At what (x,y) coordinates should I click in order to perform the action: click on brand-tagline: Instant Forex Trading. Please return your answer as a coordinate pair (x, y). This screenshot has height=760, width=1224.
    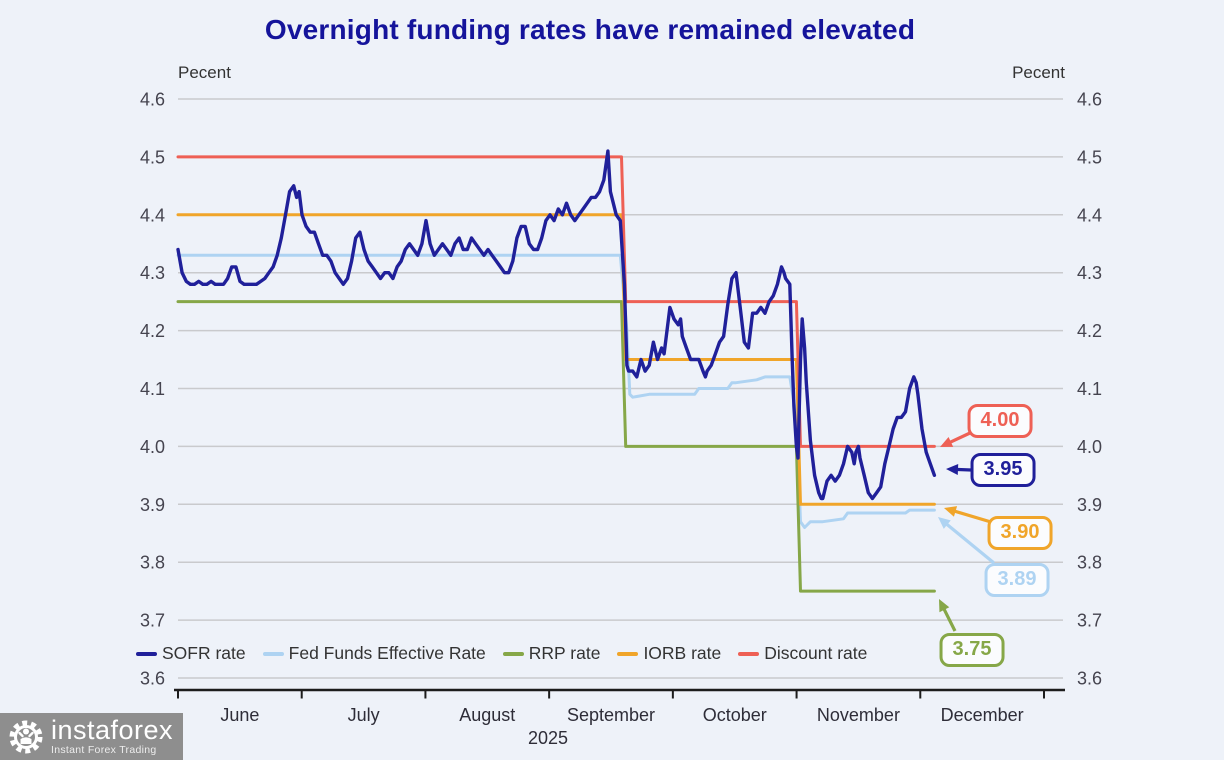
    Looking at the image, I should click on (104, 750).